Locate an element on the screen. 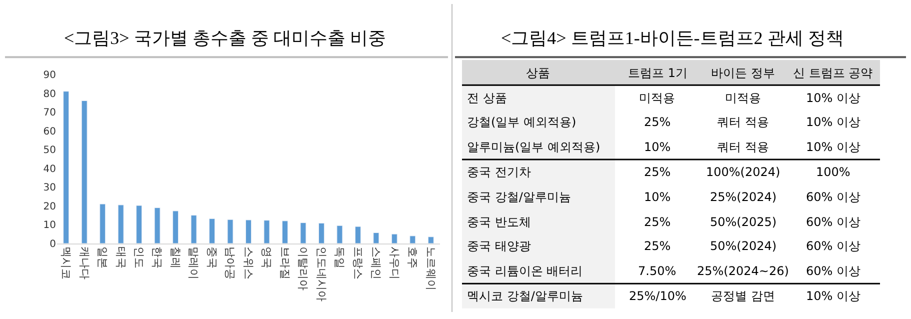 Image resolution: width=911 pixels, height=319 pixels. x-tick-label: 한국 is located at coordinates (157, 257).